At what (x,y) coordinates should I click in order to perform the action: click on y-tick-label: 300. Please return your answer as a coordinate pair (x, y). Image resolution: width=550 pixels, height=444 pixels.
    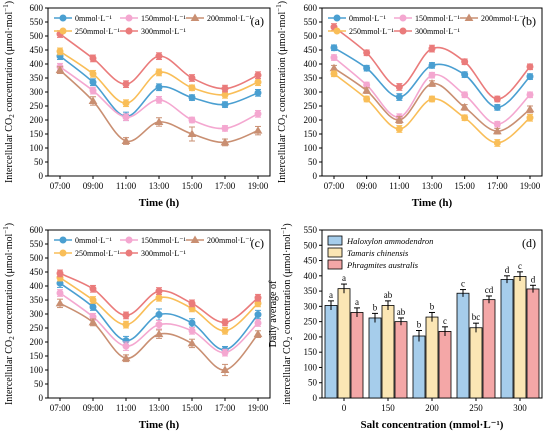
    Looking at the image, I should click on (311, 92).